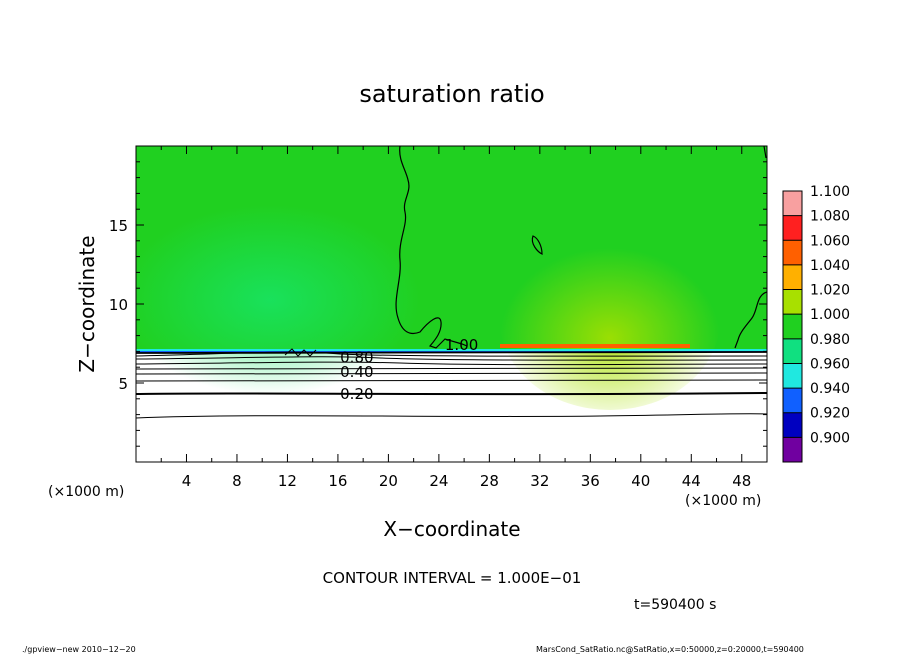 Image resolution: width=904 pixels, height=654 pixels. Describe the element at coordinates (118, 305) in the screenshot. I see `y-tick-label: 10` at that location.